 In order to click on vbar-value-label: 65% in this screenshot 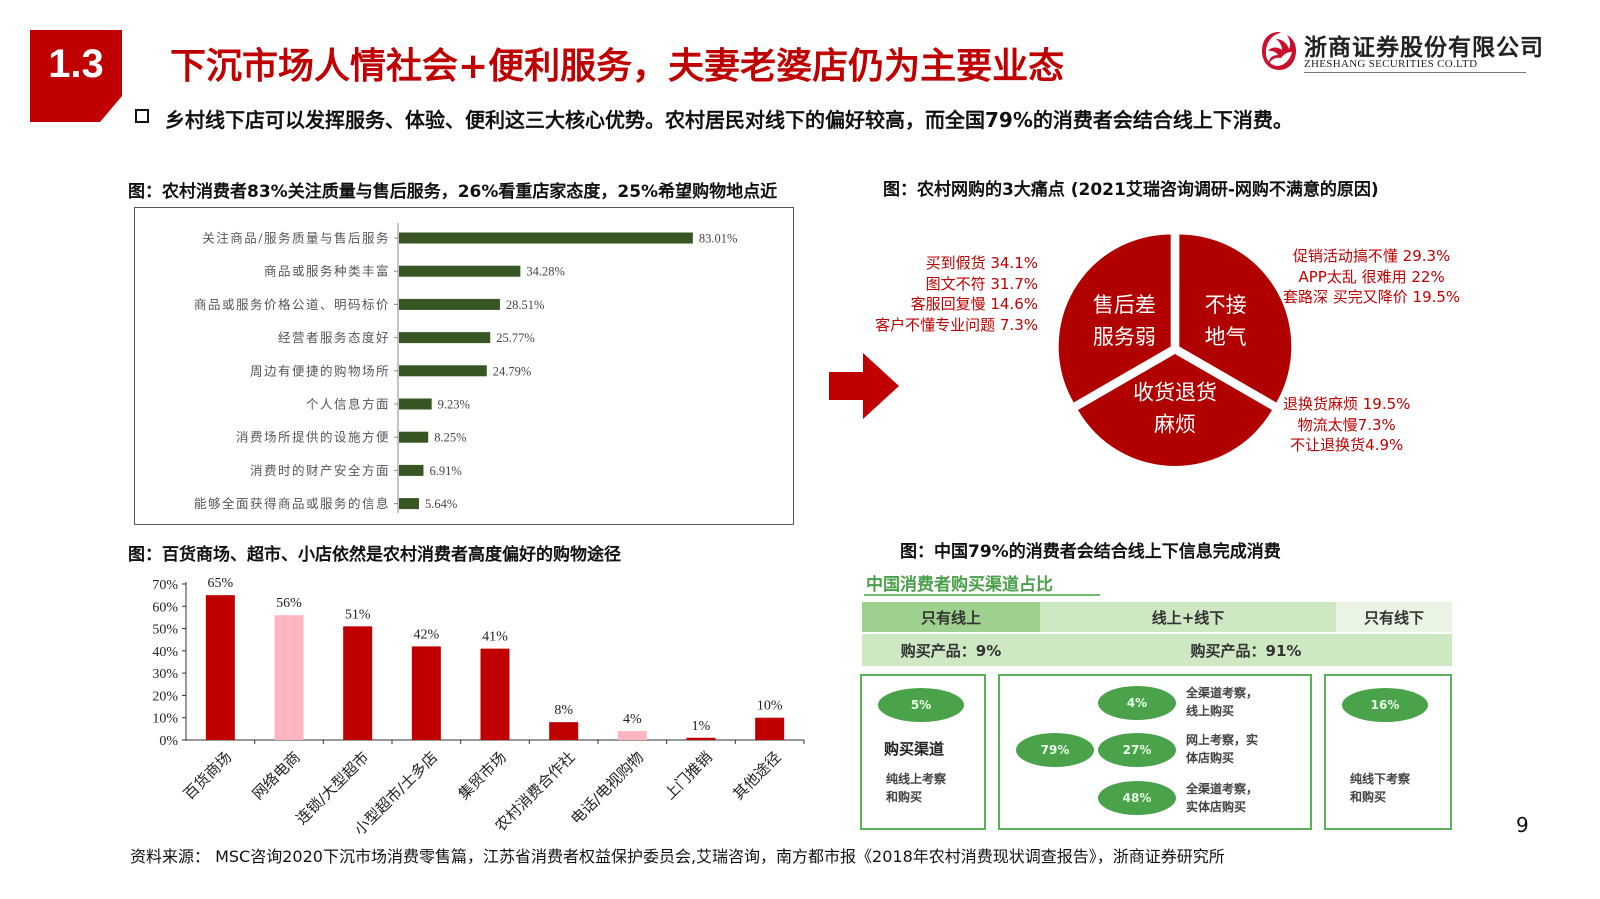, I will do `click(220, 583)`.